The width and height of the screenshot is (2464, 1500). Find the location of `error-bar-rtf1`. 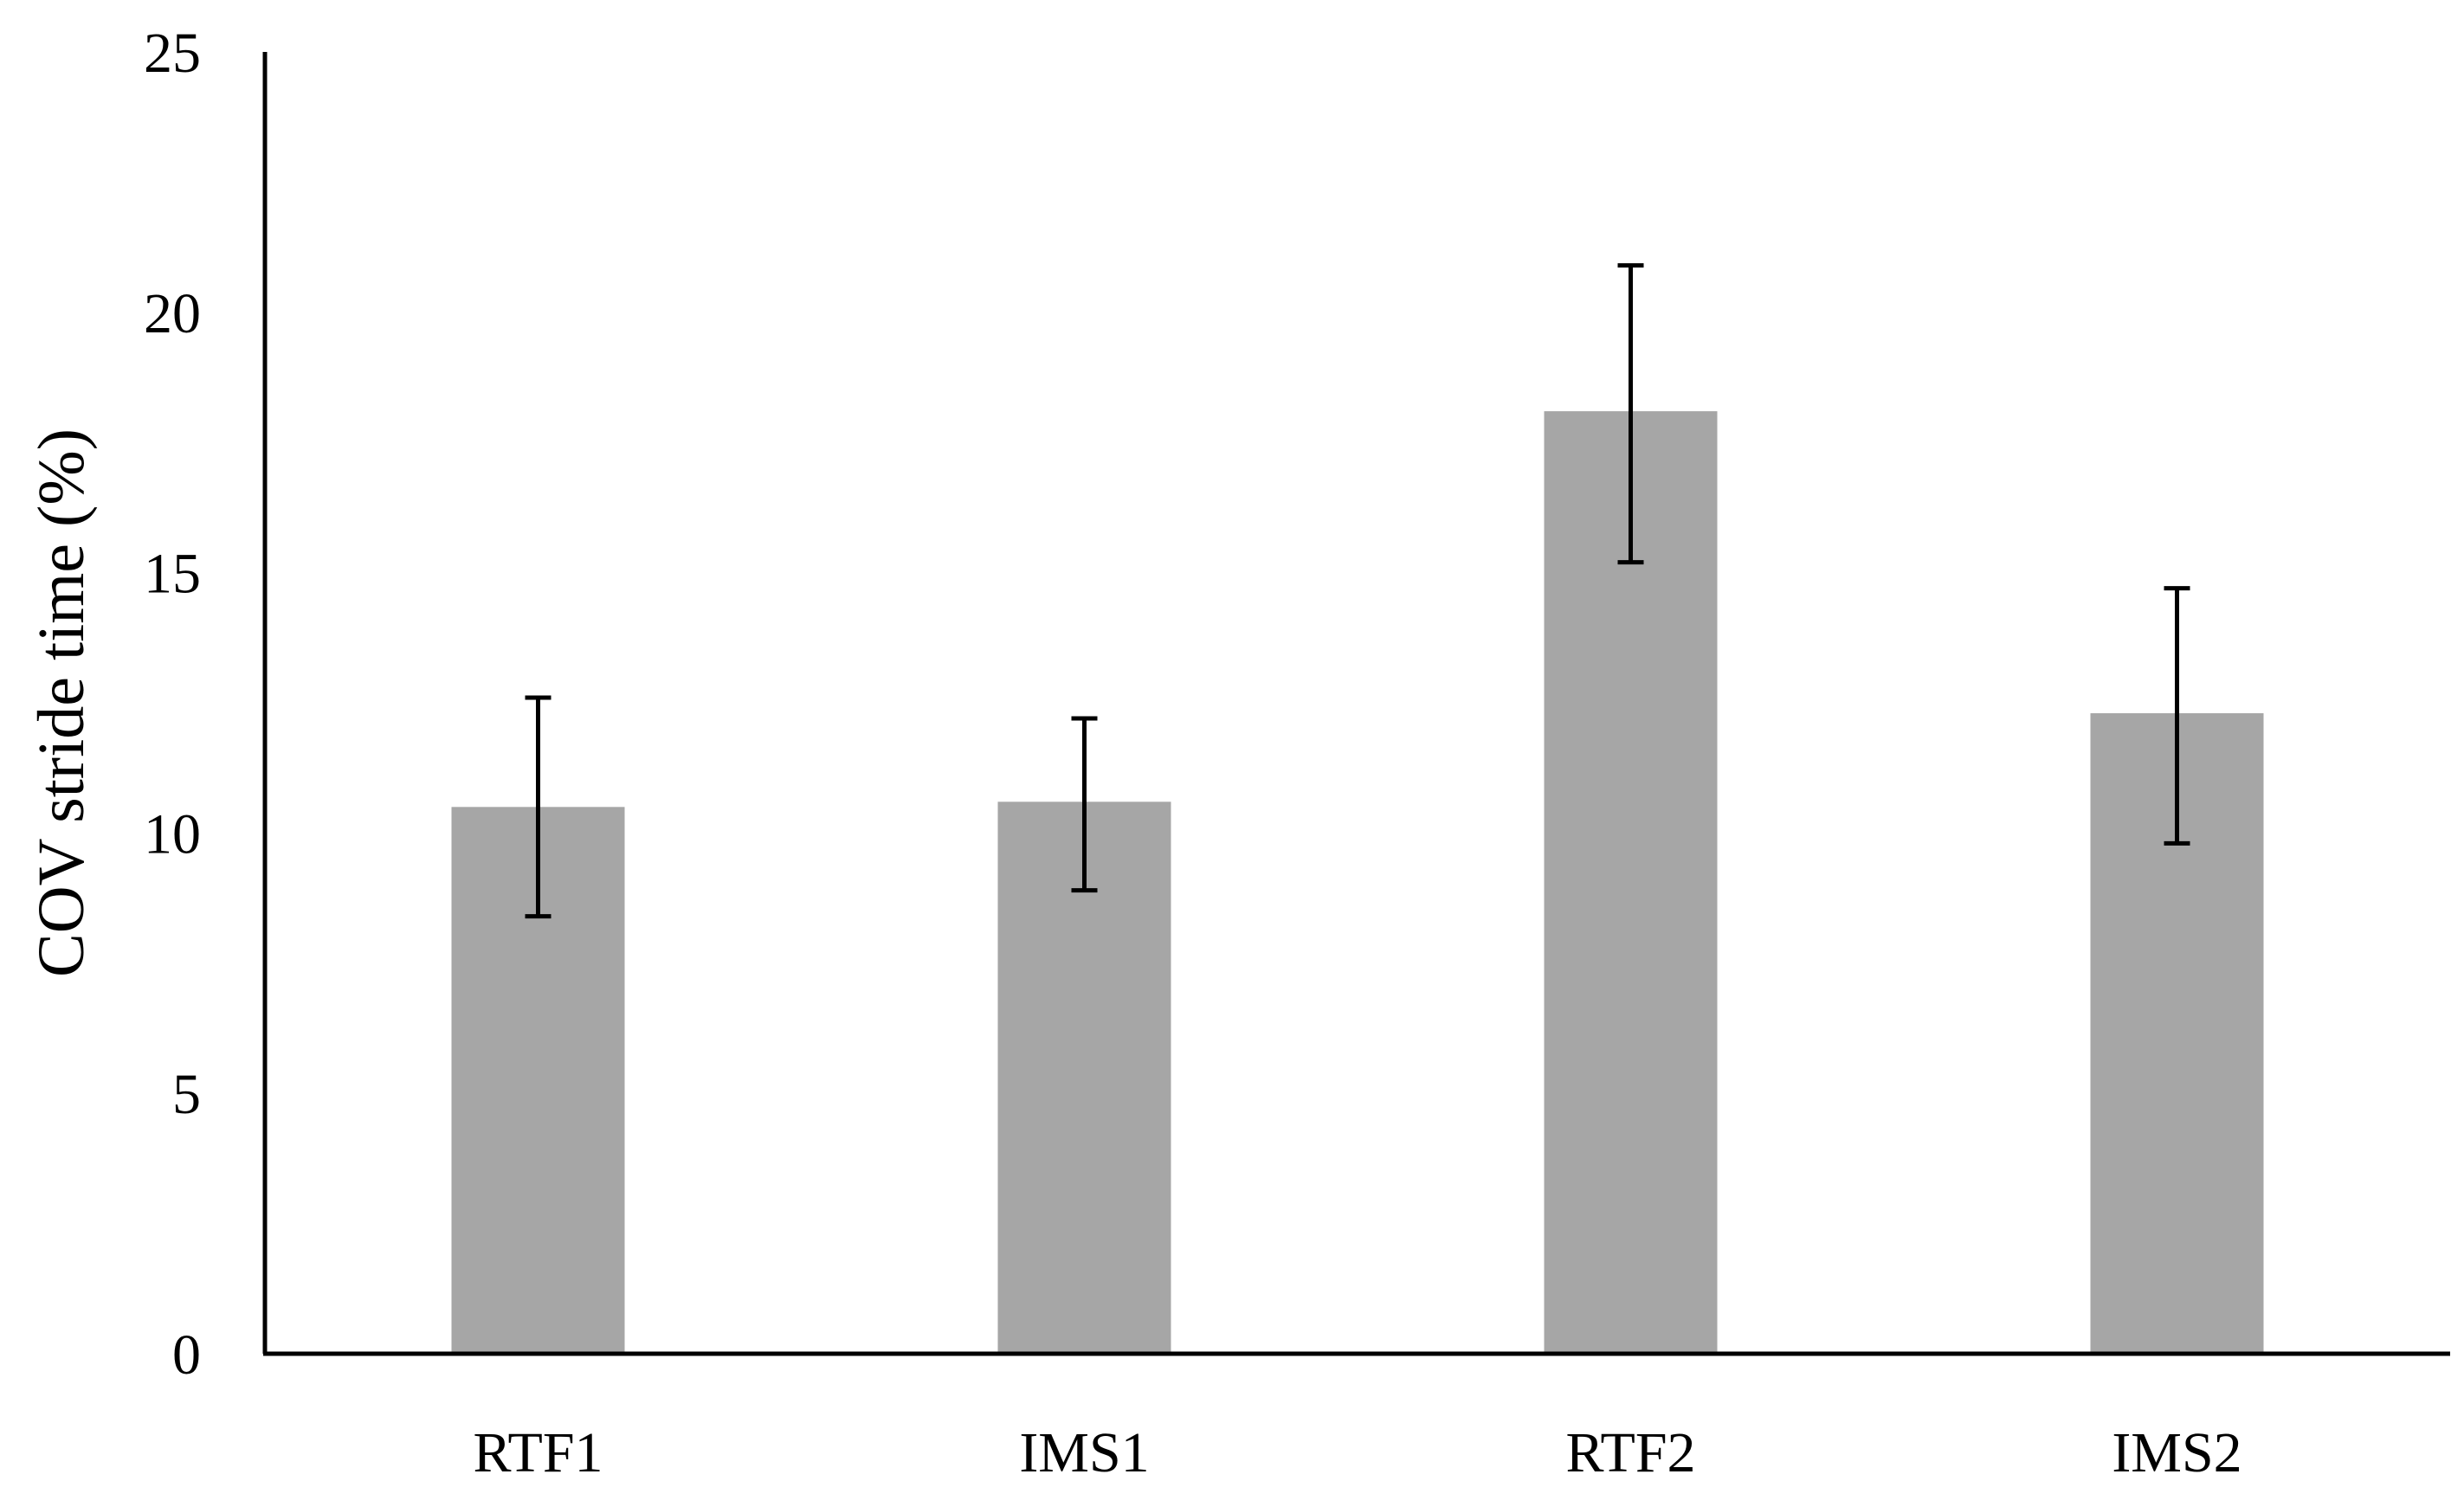

error-bar-rtf1 is located at coordinates (538, 807).